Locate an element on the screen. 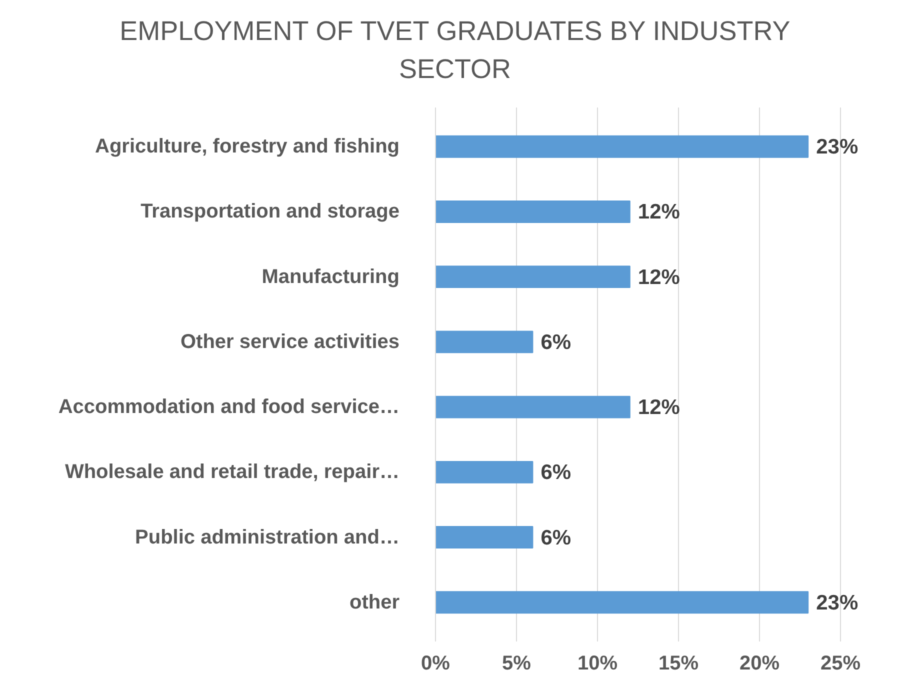  x-tick-label: 25% is located at coordinates (840, 663).